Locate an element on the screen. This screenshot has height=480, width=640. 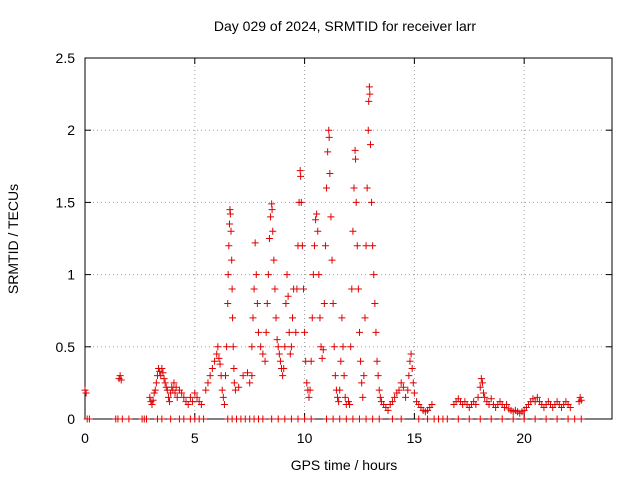
y-tick-label: 0.5 is located at coordinates (66, 347).